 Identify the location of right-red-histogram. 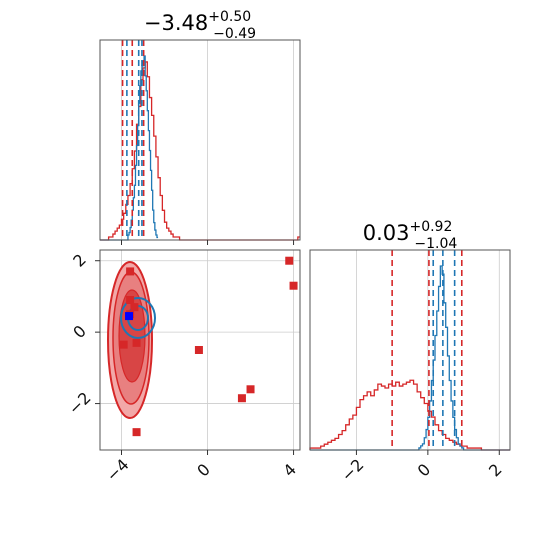
(409, 415).